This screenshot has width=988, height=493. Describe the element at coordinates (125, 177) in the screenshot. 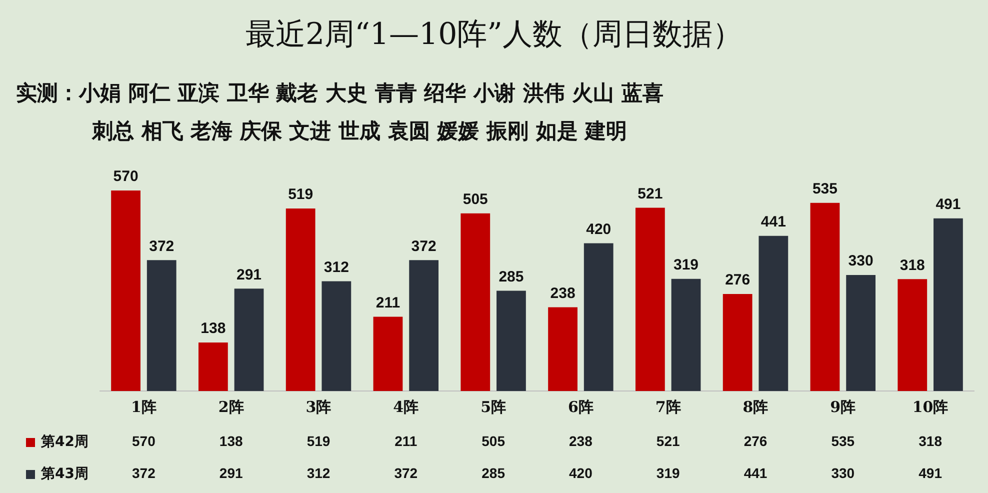

I see `text: 570` at that location.